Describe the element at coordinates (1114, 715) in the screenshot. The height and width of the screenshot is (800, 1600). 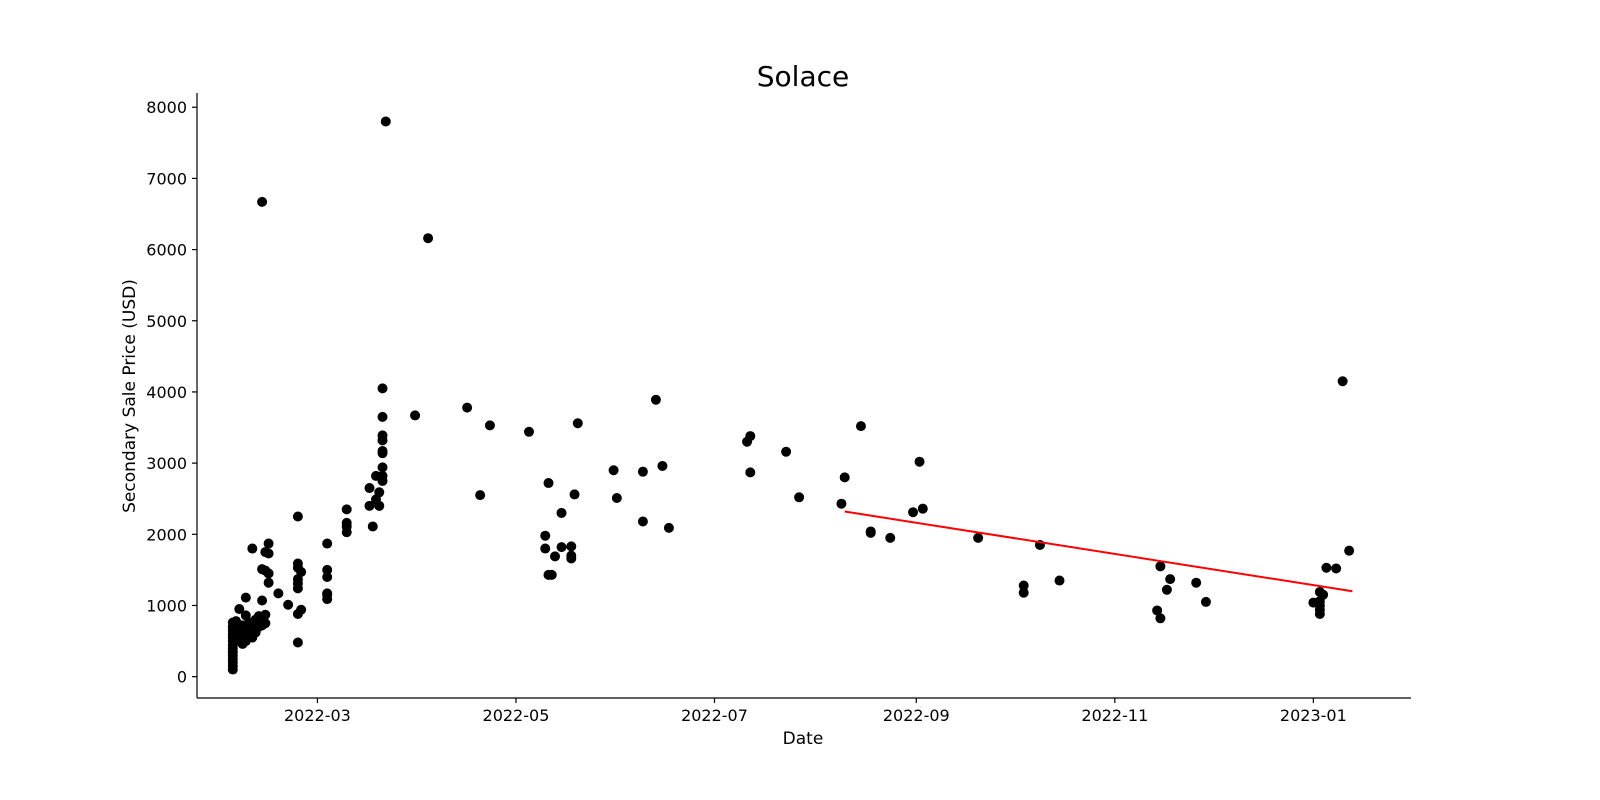
I see `x-tick-label: 2022-11` at that location.